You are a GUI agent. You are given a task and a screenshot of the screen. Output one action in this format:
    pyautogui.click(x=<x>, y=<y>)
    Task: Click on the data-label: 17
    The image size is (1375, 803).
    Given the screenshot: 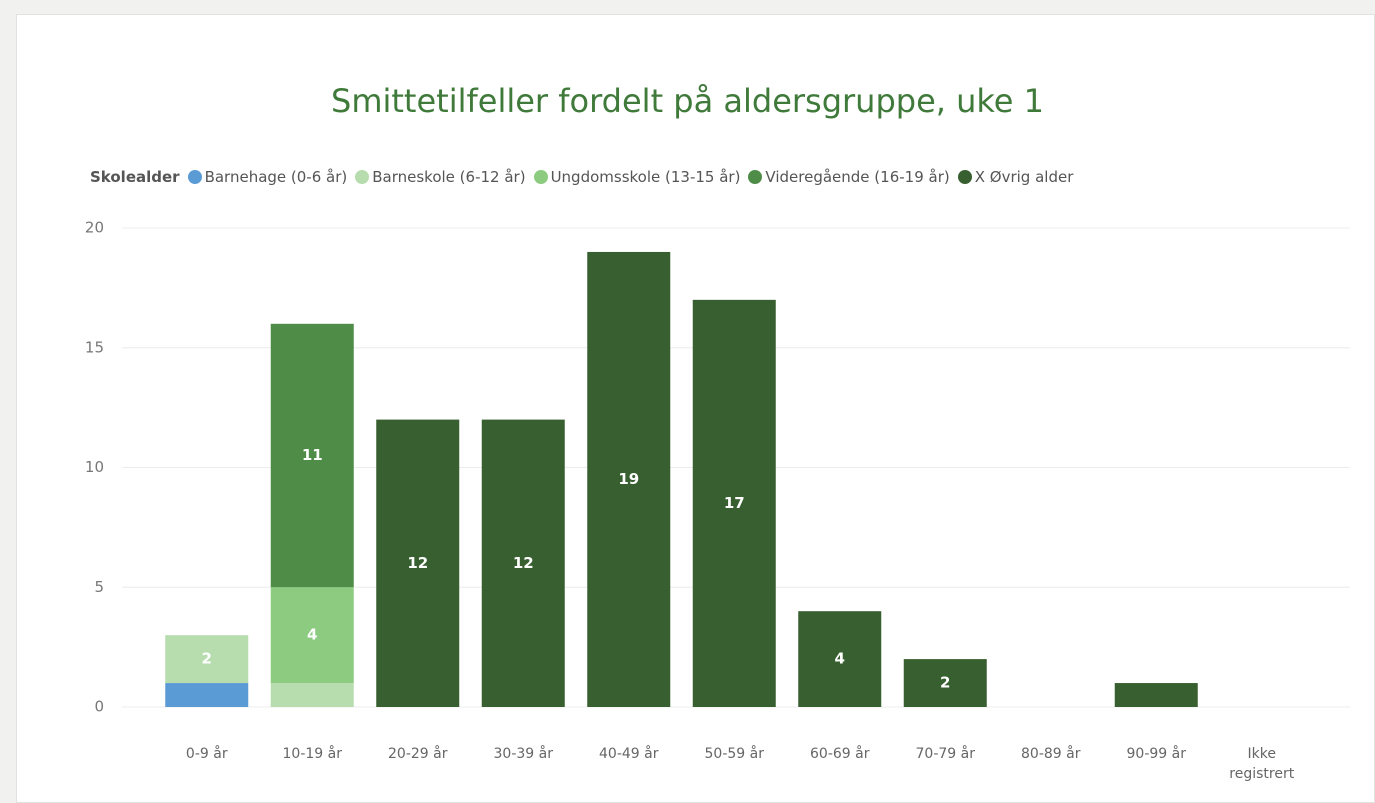 What is the action you would take?
    pyautogui.click(x=734, y=503)
    